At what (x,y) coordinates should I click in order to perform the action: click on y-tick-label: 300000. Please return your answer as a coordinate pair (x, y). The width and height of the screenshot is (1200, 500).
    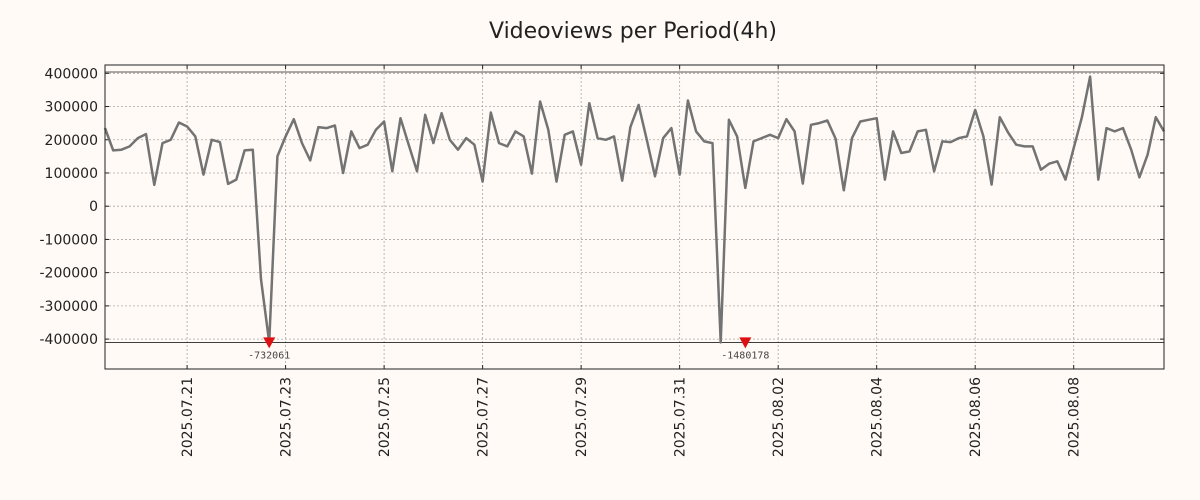
    Looking at the image, I should click on (71, 108).